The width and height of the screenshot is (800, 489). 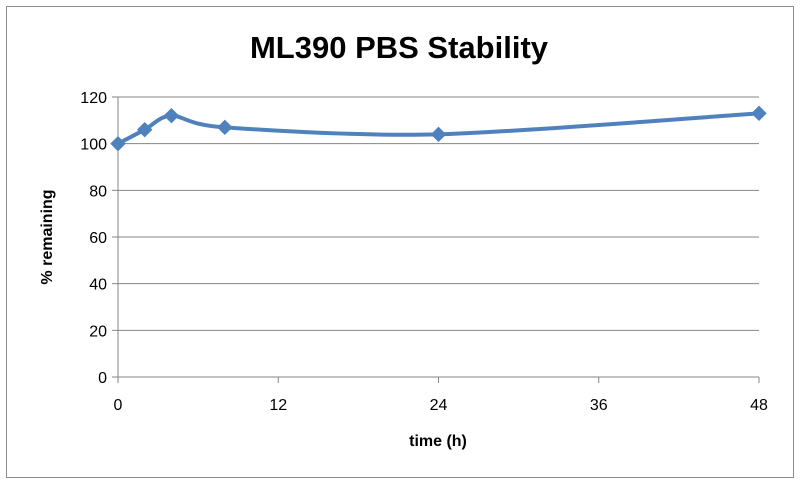 What do you see at coordinates (98, 238) in the screenshot?
I see `y-tick-label: 60` at bounding box center [98, 238].